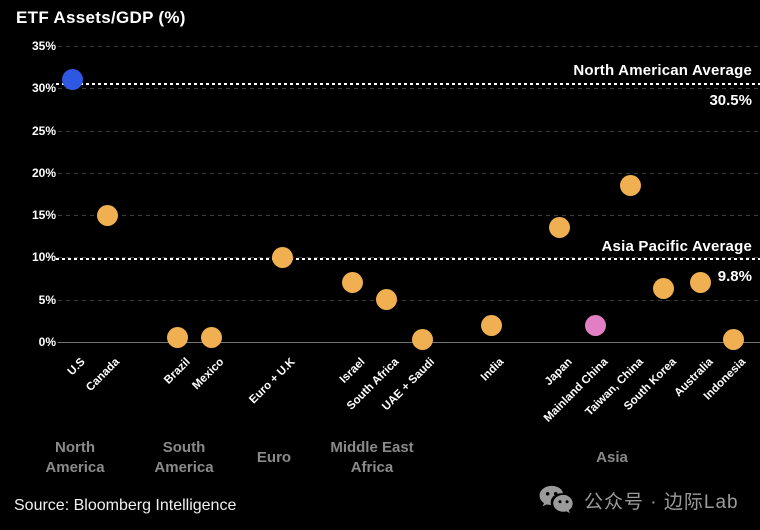 The image size is (760, 530). Describe the element at coordinates (409, 131) in the screenshot. I see `gridline-25%` at that location.